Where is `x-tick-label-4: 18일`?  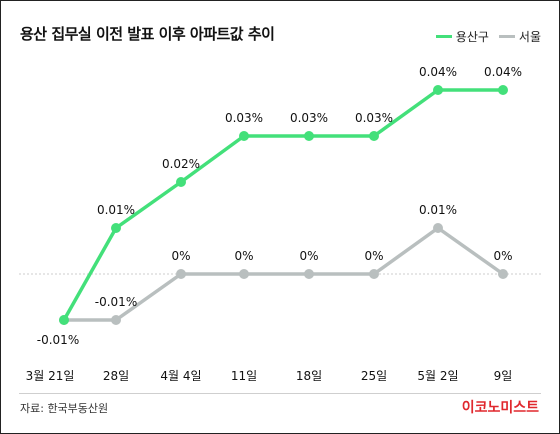
x-tick-label-4: 18일 is located at coordinates (309, 376).